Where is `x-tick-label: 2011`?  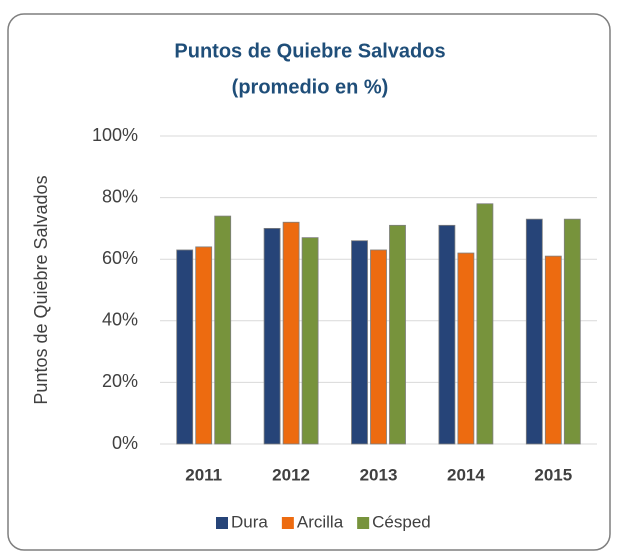
x-tick-label: 2011 is located at coordinates (203, 474).